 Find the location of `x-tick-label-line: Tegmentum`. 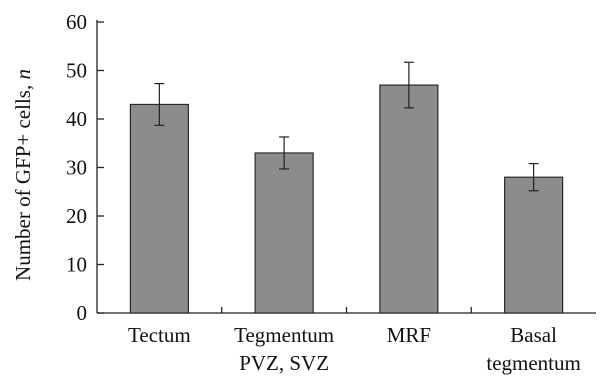

x-tick-label-line: Tegmentum is located at coordinates (284, 335).